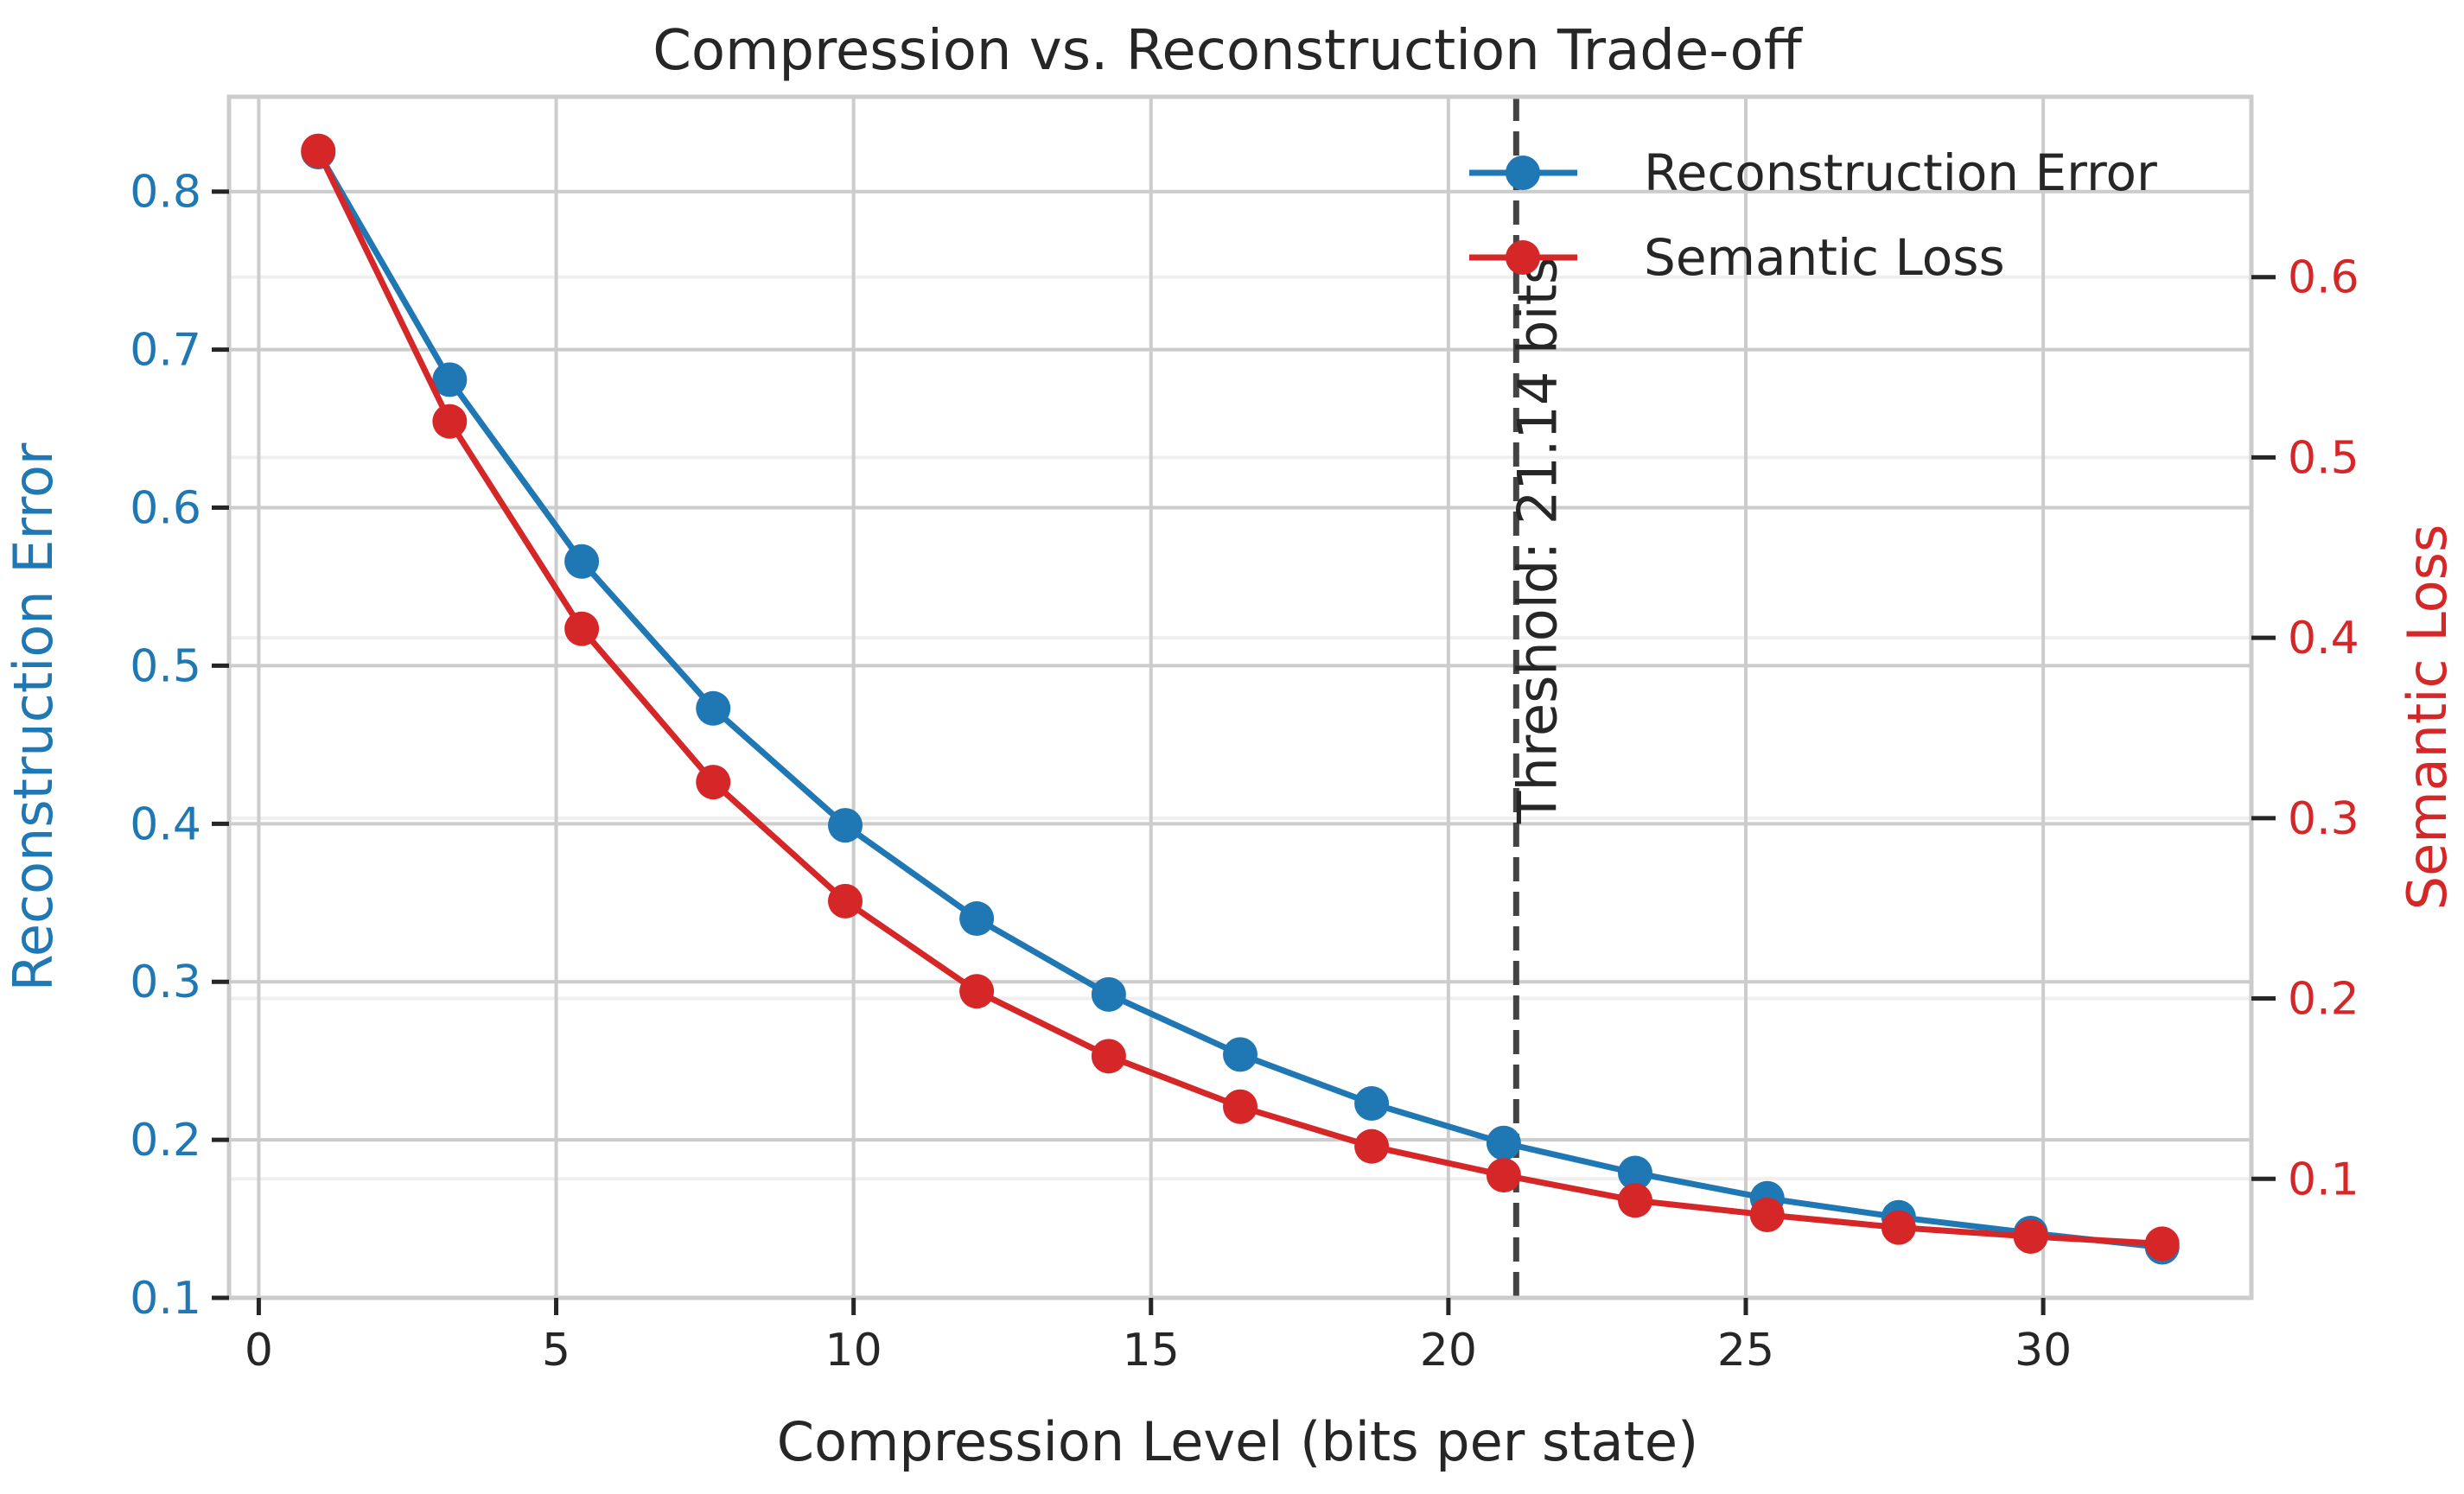 The width and height of the screenshot is (2464, 1494). Describe the element at coordinates (2043, 1350) in the screenshot. I see `x-tick-label-6: 30` at that location.